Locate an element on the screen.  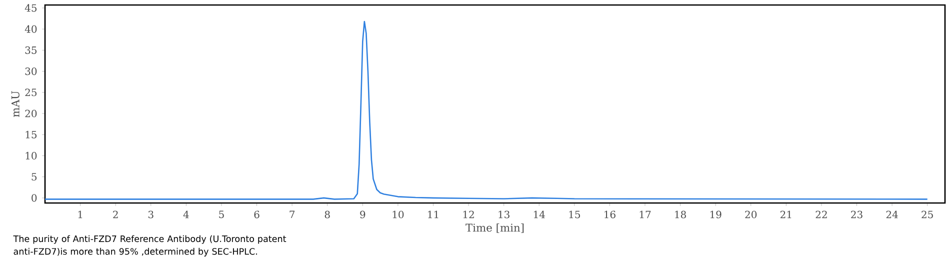
y-tick-label: 30 is located at coordinates (31, 72).